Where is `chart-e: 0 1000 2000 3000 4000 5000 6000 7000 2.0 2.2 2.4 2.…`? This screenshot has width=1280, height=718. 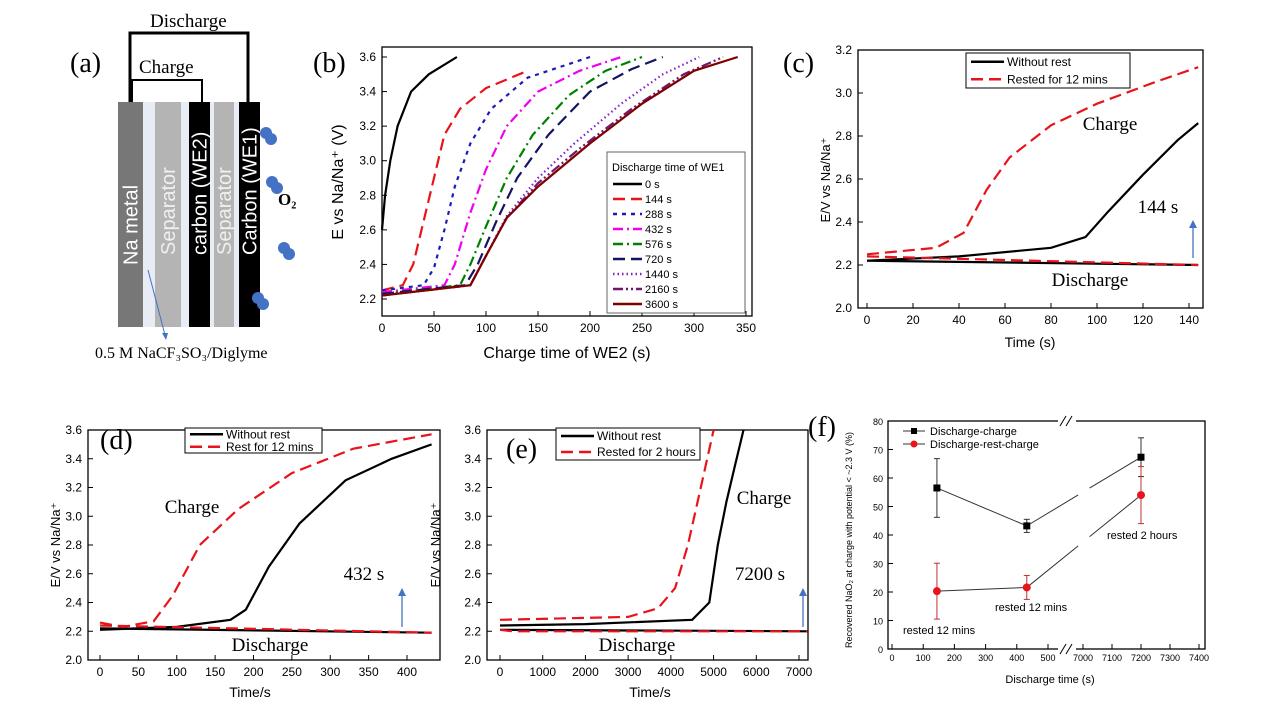 chart-e: 0 1000 2000 3000 4000 5000 6000 7000 2.0 2.2 2.4 2.… is located at coordinates (620, 561).